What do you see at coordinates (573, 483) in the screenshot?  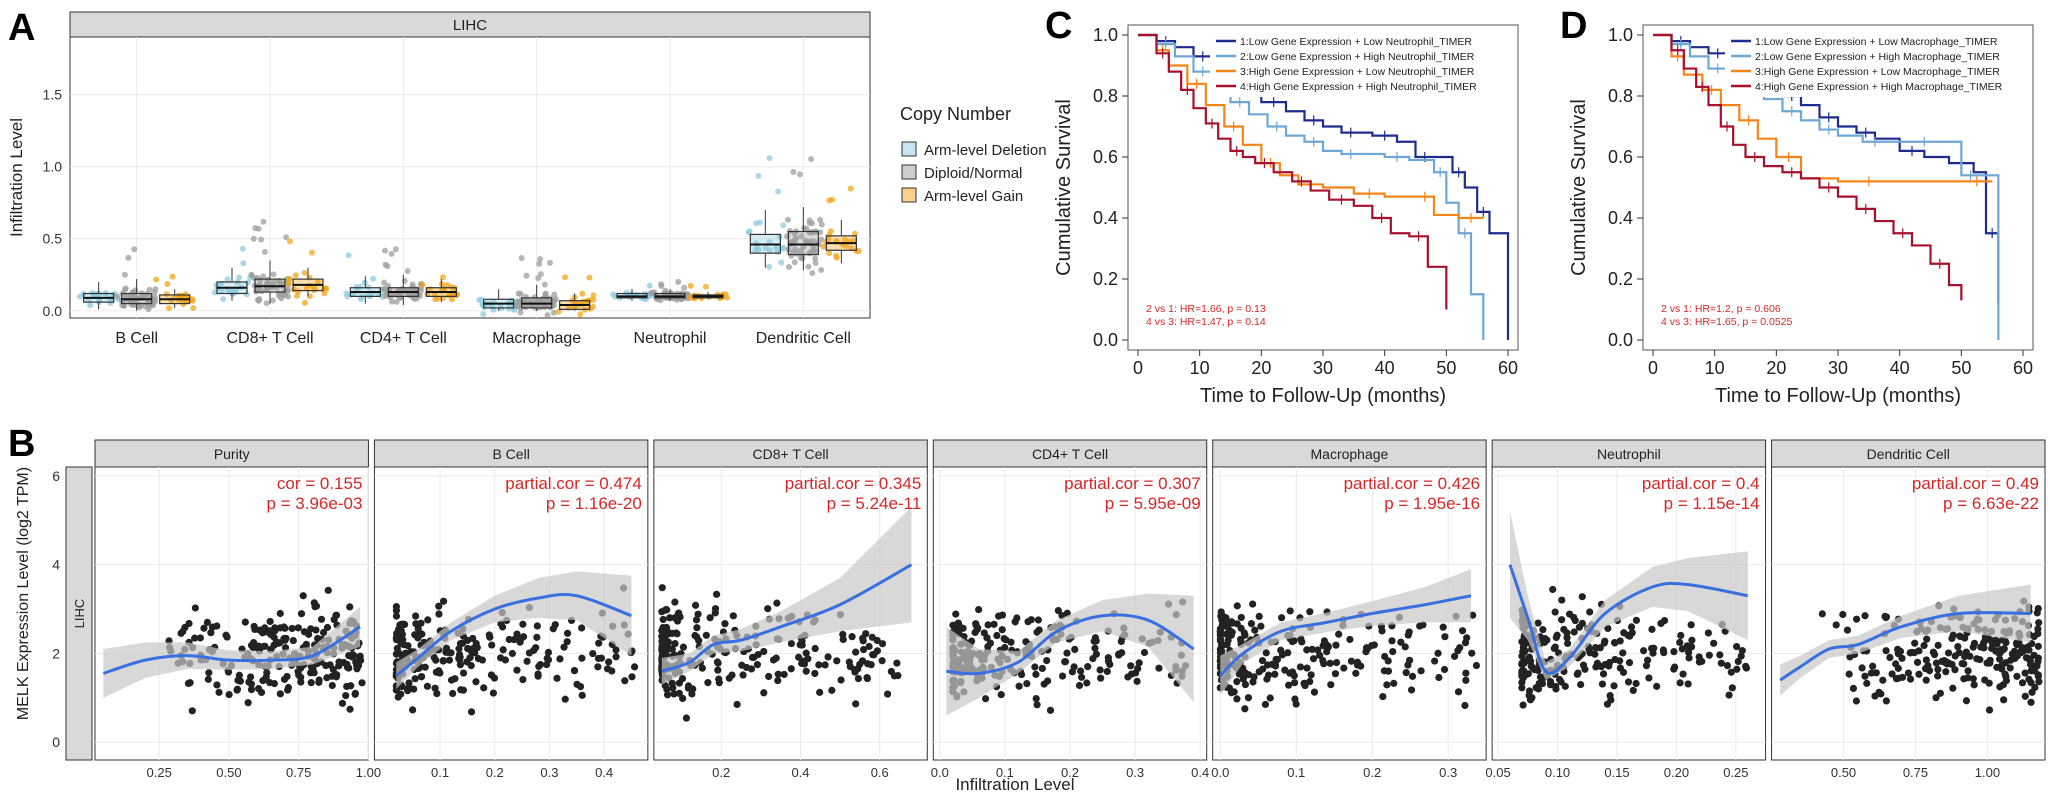 I see `correlation-stat: partial.cor = 0.474` at bounding box center [573, 483].